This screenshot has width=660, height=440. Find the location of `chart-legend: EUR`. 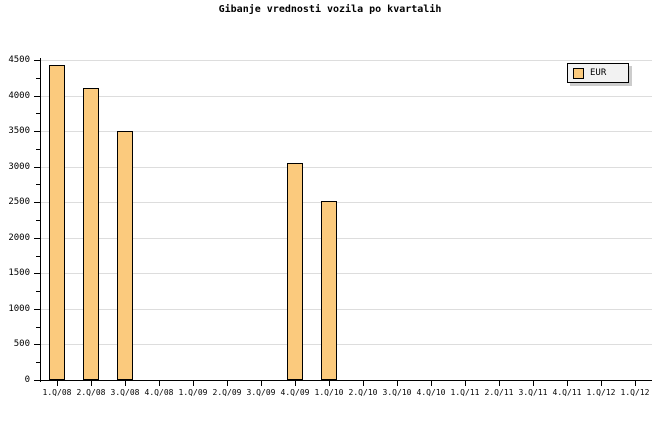

chart-legend: EUR is located at coordinates (598, 73).